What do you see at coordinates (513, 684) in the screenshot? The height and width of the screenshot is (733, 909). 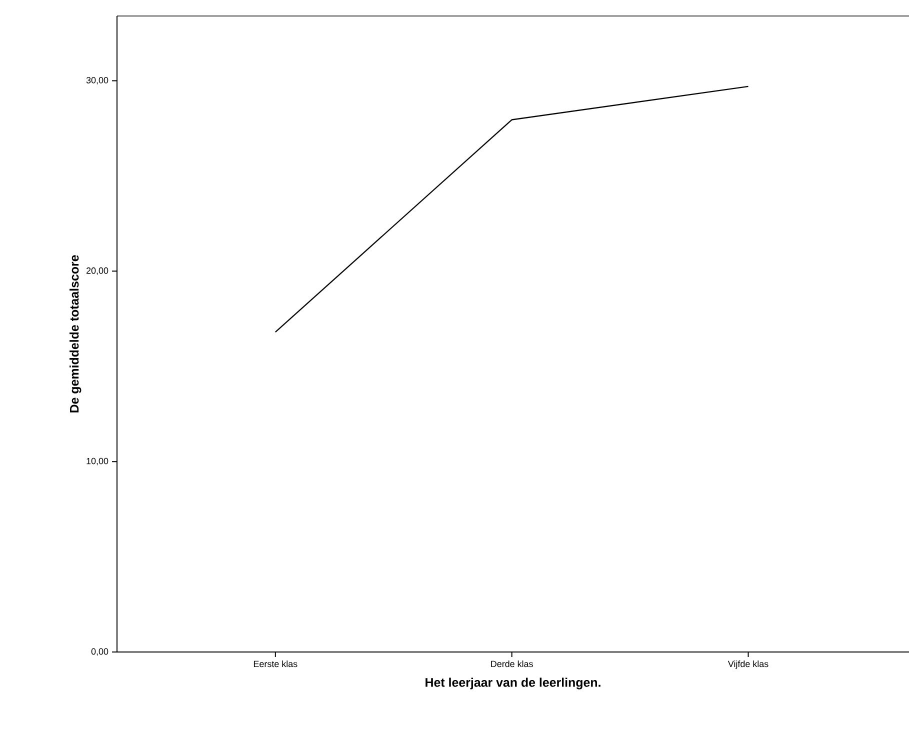 I see `x-axis-title: Het leerjaar van de leerlingen.` at bounding box center [513, 684].